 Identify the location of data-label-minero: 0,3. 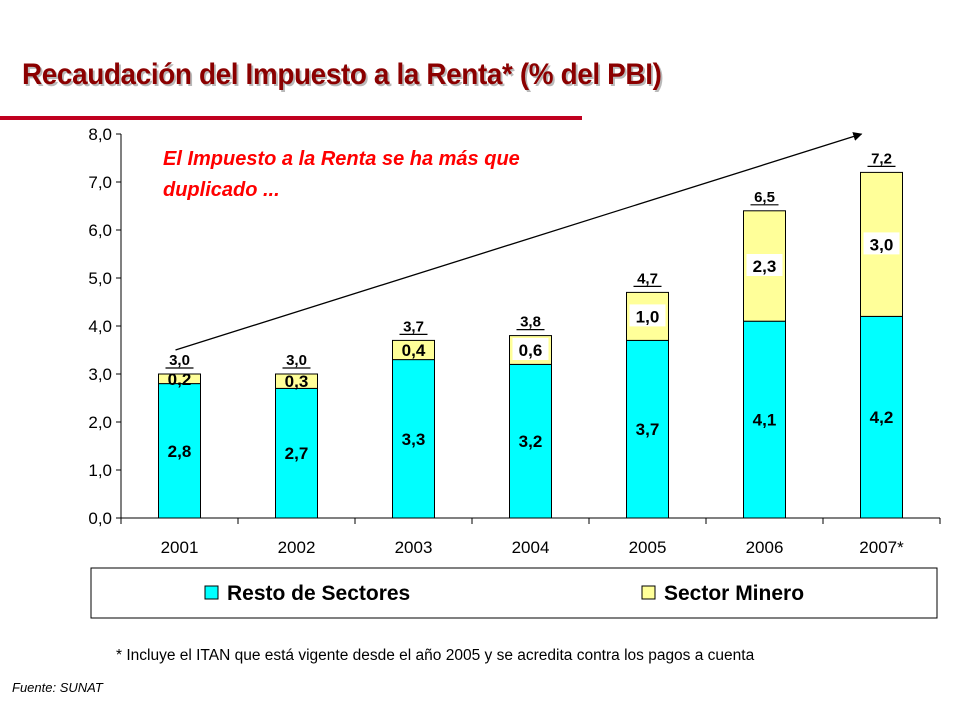
(297, 381).